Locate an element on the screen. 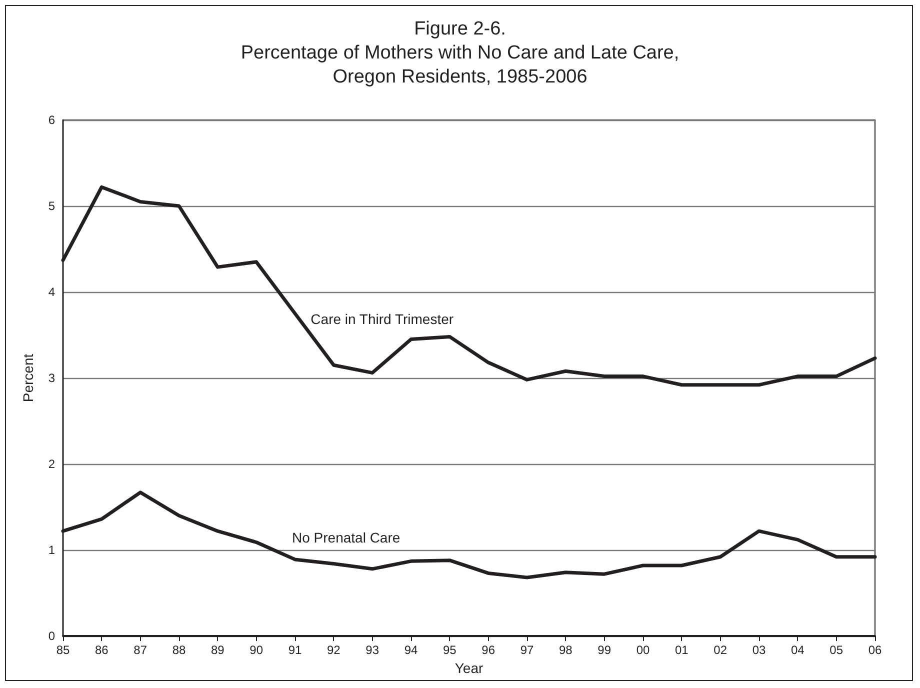 The height and width of the screenshot is (688, 920). x-tick-label: 86 is located at coordinates (101, 650).